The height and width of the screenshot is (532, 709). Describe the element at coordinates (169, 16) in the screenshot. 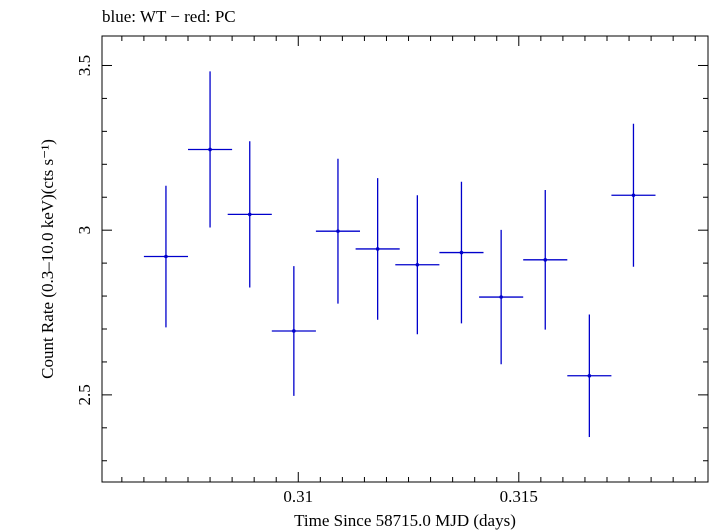

I see `chart-title: blue: WT − red: PC` at that location.